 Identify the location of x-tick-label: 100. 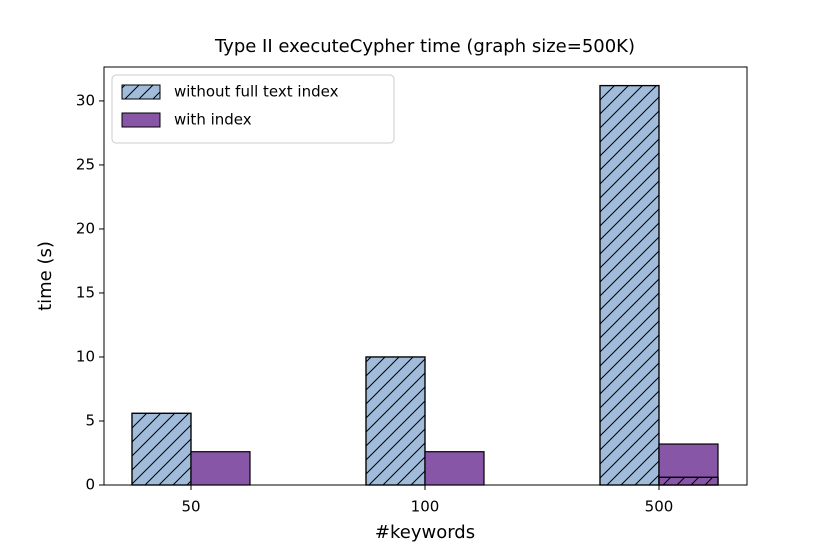
(425, 507).